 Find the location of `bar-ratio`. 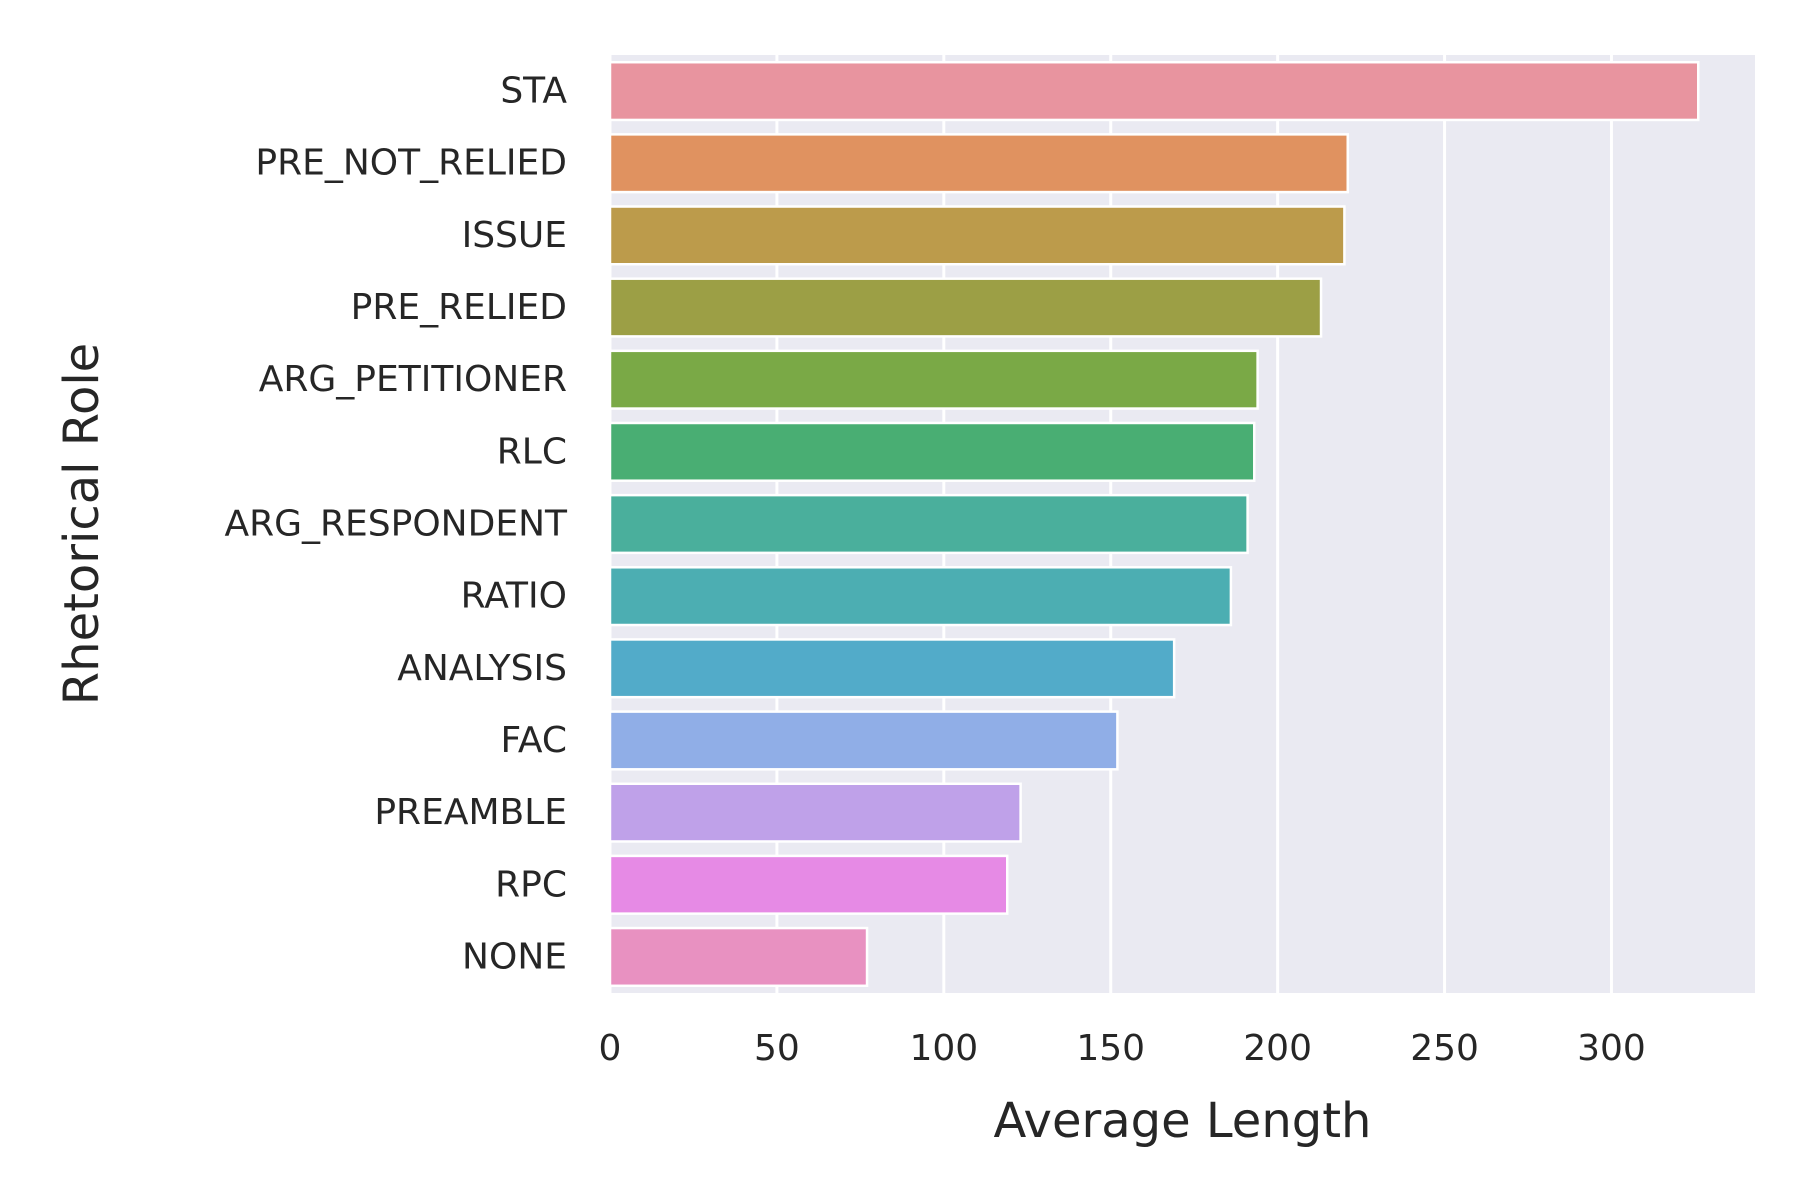

bar-ratio is located at coordinates (920, 596).